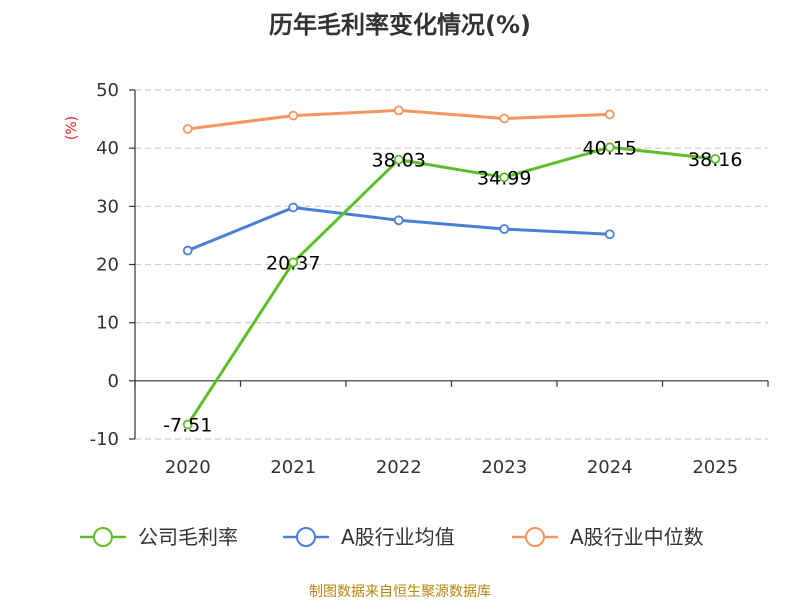 The height and width of the screenshot is (600, 800). What do you see at coordinates (104, 439) in the screenshot?
I see `y-tick-label: -10` at bounding box center [104, 439].